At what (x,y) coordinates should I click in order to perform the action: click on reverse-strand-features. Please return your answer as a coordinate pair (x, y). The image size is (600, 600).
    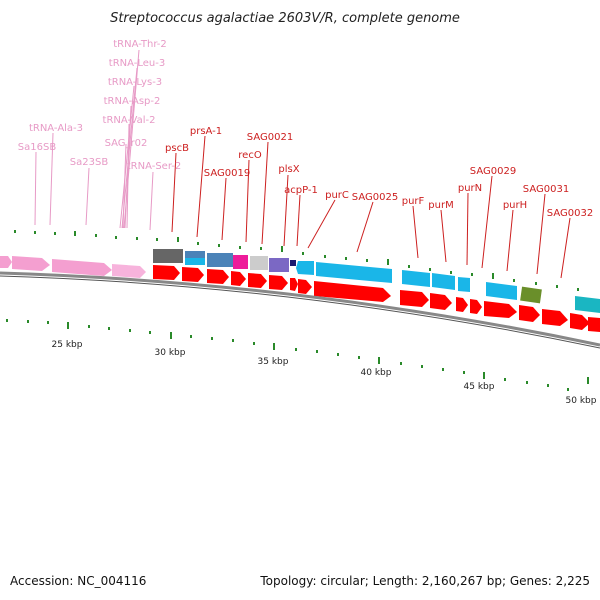
    Looking at the image, I should click on (300, 281).